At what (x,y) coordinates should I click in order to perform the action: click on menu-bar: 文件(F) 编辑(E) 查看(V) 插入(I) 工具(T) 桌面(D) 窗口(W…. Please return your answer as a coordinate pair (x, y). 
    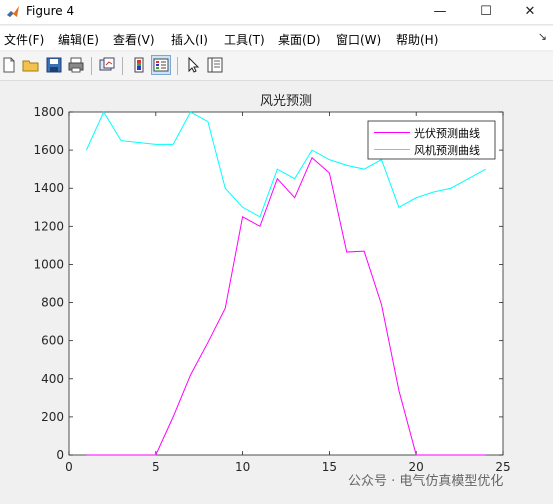
    Looking at the image, I should click on (276, 38).